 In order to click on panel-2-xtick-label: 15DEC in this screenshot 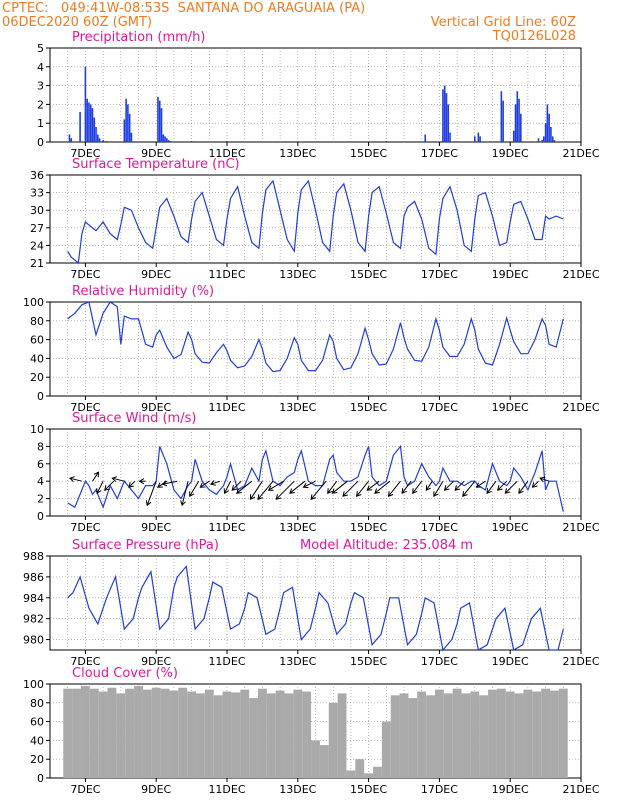, I will do `click(368, 274)`.